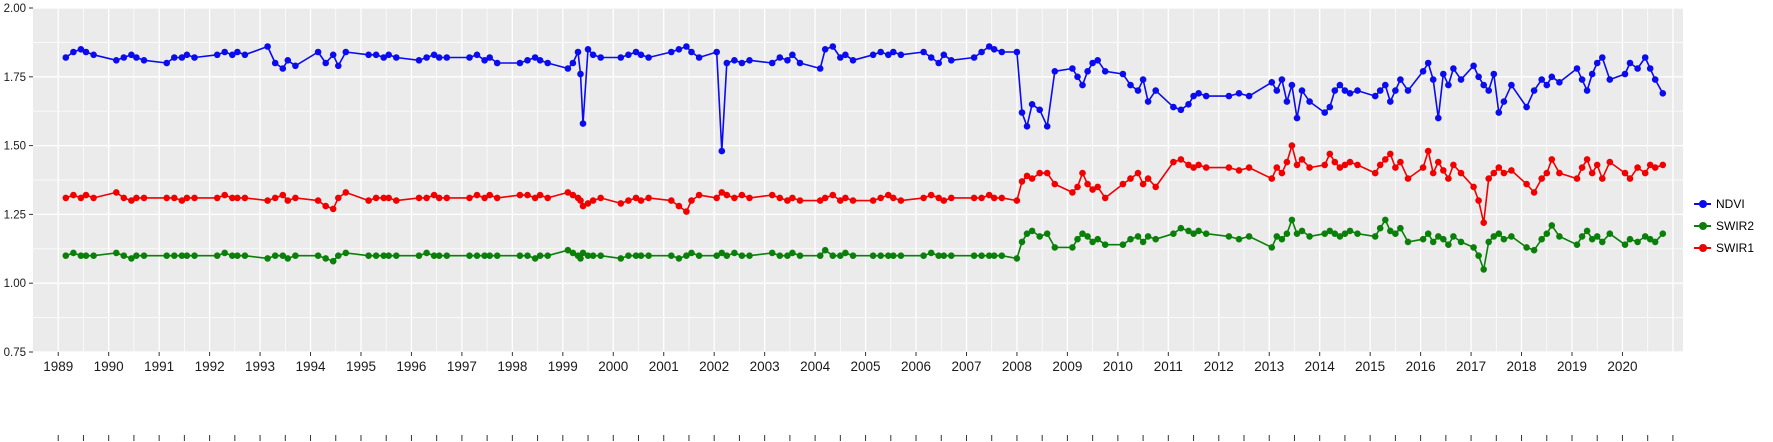  What do you see at coordinates (1702, 204) in the screenshot?
I see `legend-key-ndvi-icon` at bounding box center [1702, 204].